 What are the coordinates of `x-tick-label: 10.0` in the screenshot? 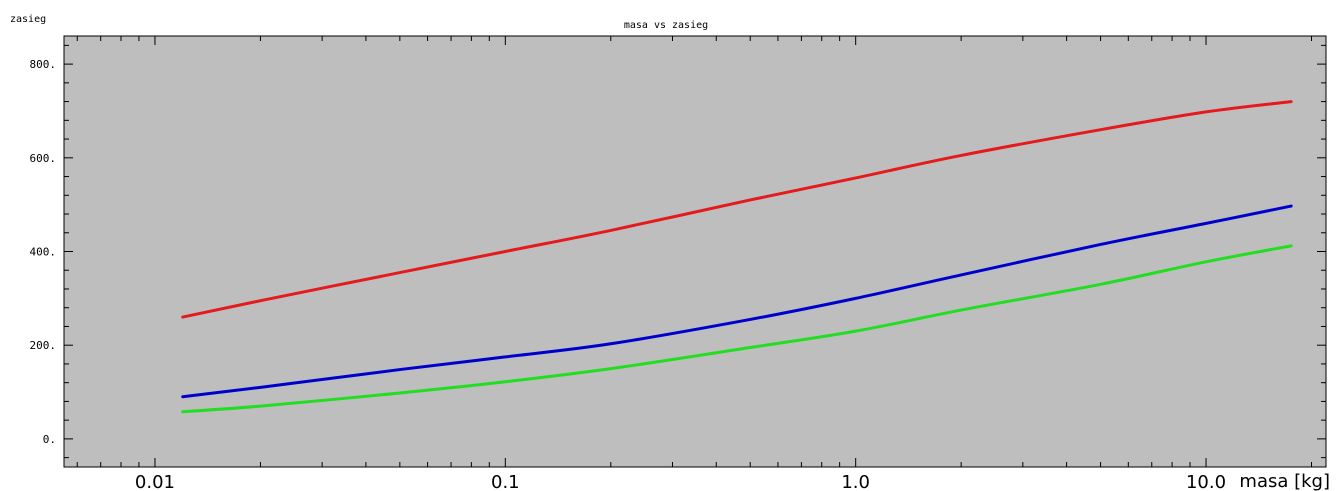 It's located at (1206, 481).